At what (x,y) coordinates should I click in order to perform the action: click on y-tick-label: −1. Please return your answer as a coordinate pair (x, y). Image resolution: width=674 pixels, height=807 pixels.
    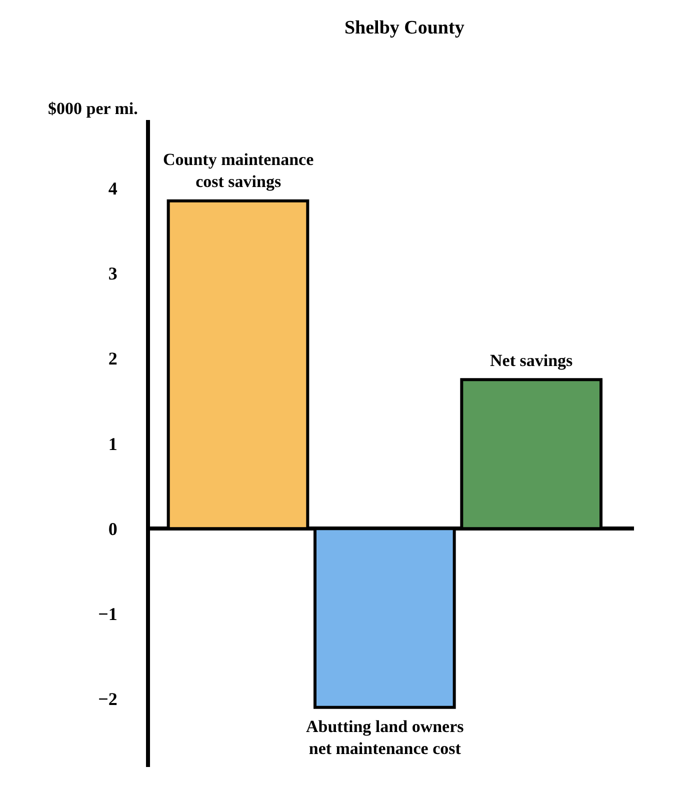
    Looking at the image, I should click on (108, 614).